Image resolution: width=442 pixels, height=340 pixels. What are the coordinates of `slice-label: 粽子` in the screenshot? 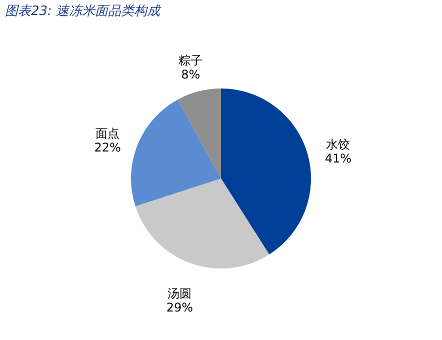 It's located at (190, 60).